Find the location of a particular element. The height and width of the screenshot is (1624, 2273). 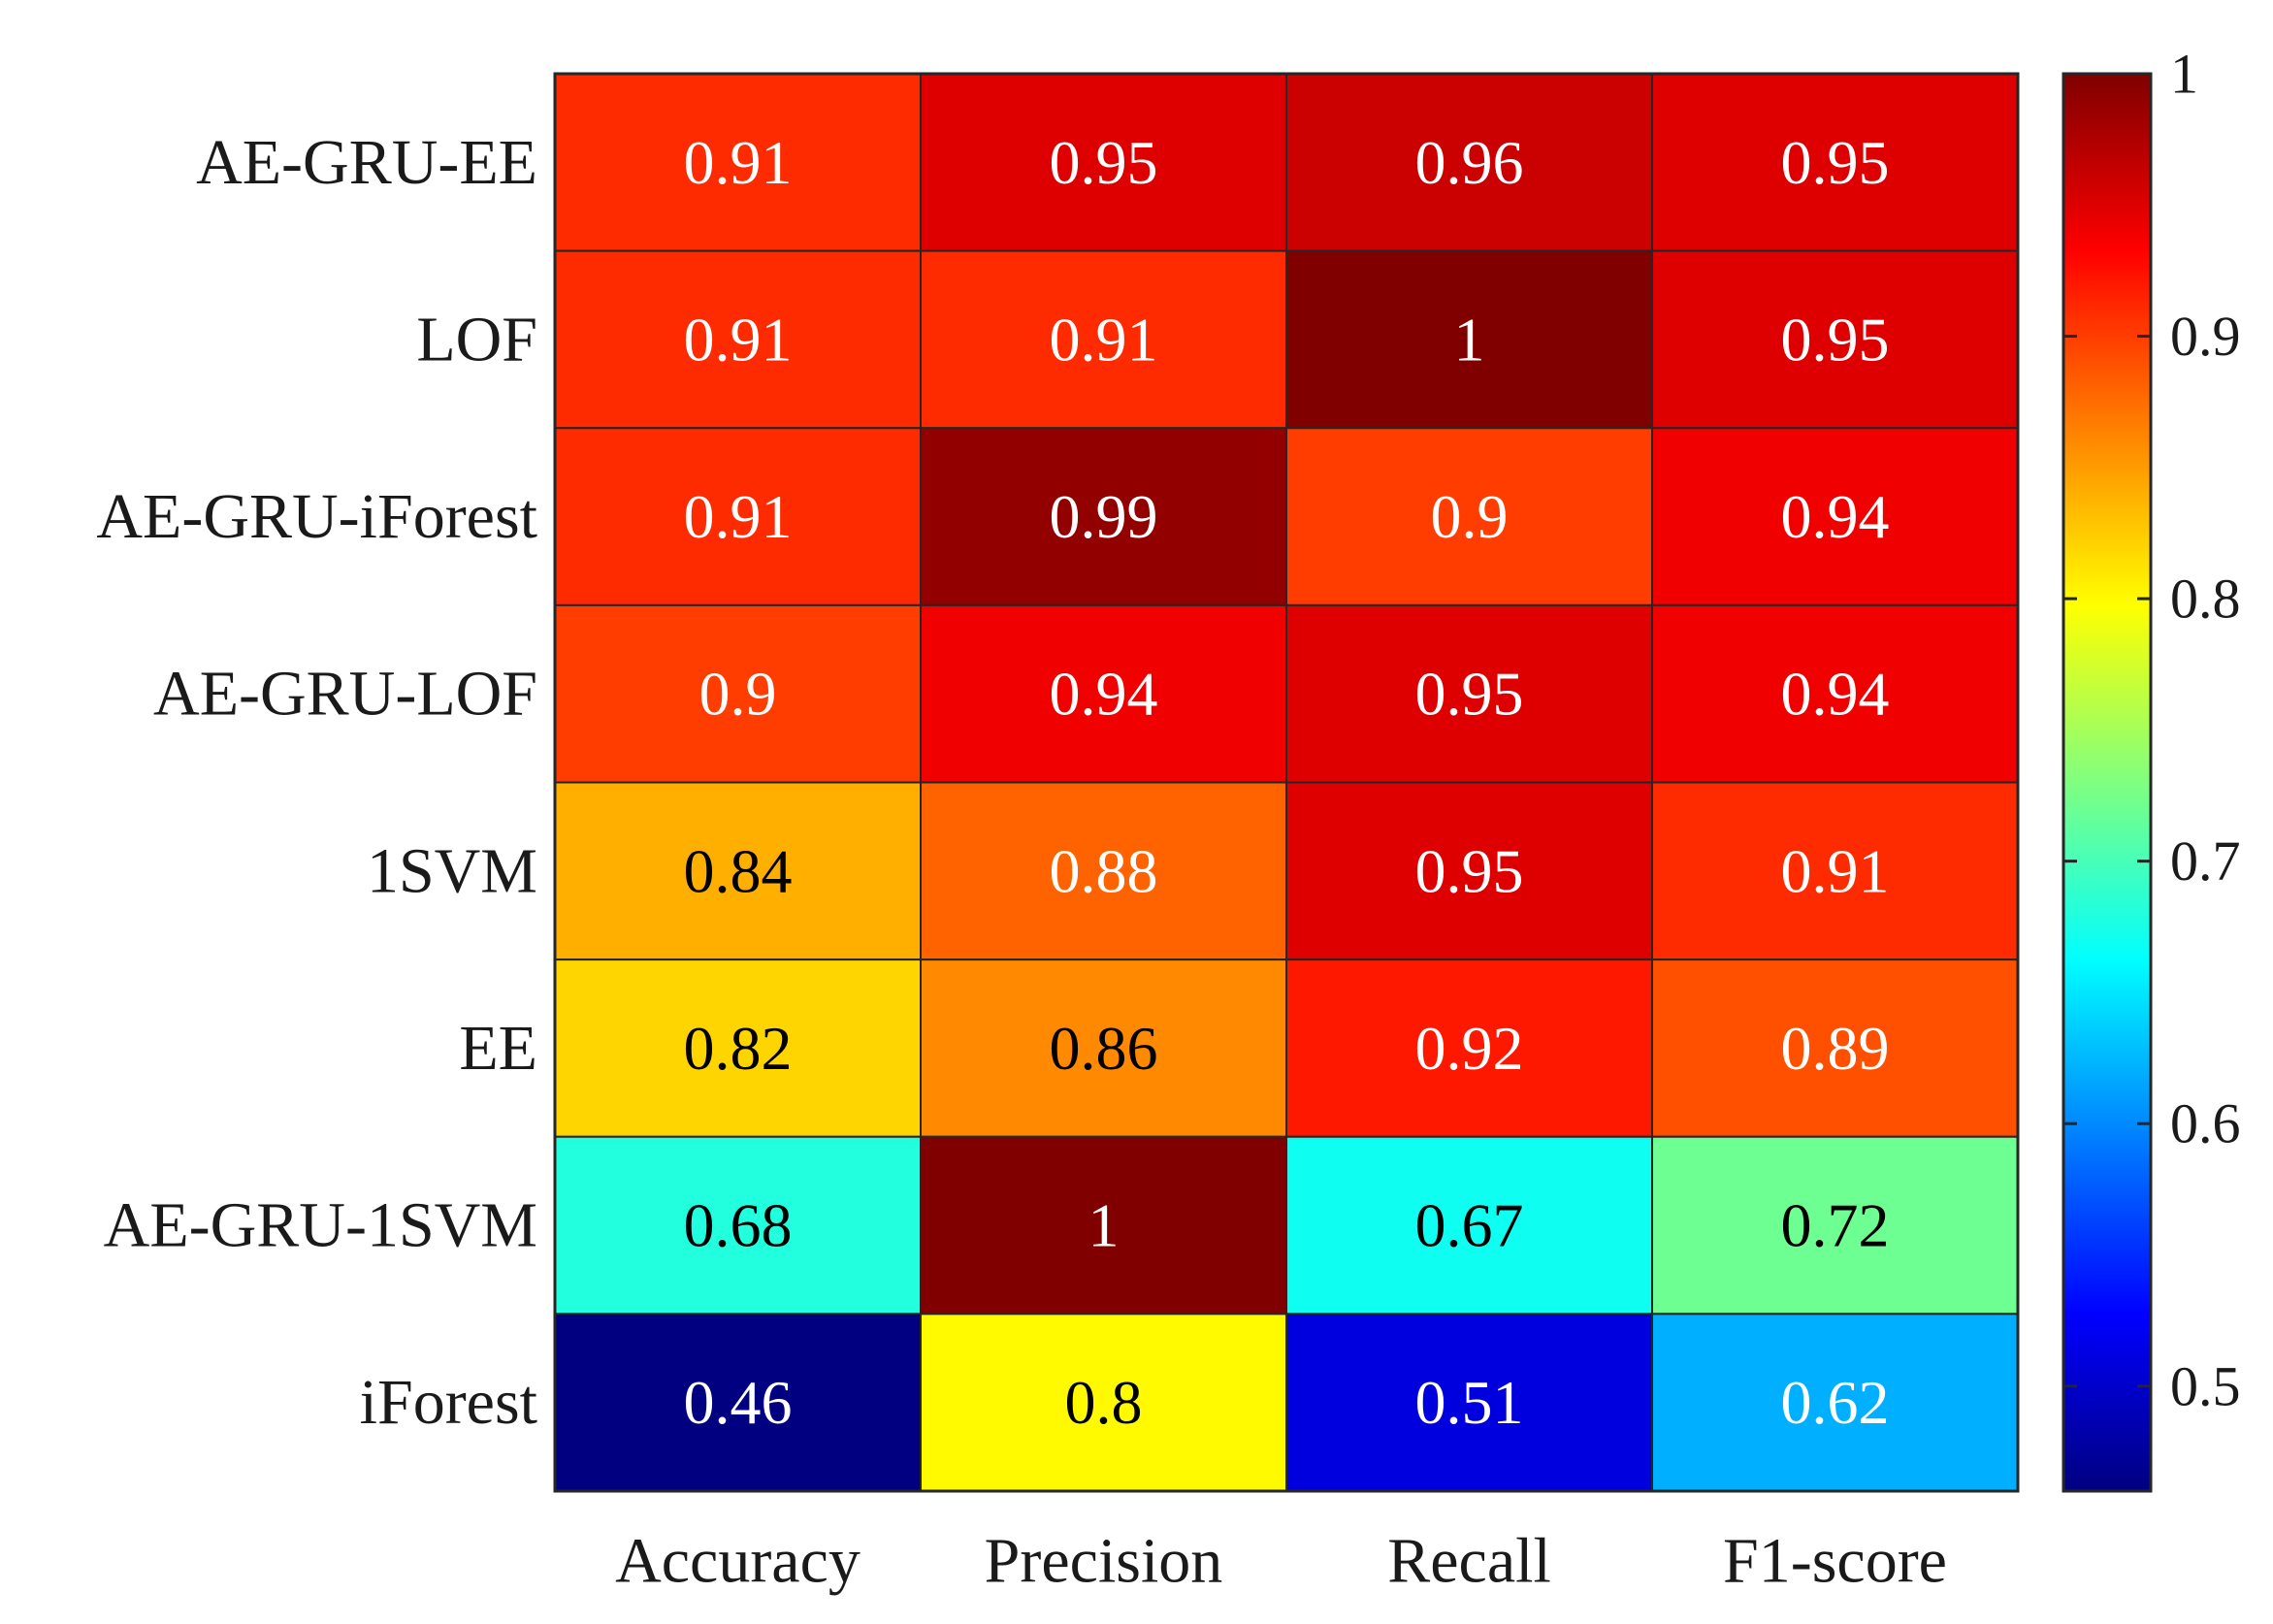

cell-value-label: 0.68 is located at coordinates (738, 1225).